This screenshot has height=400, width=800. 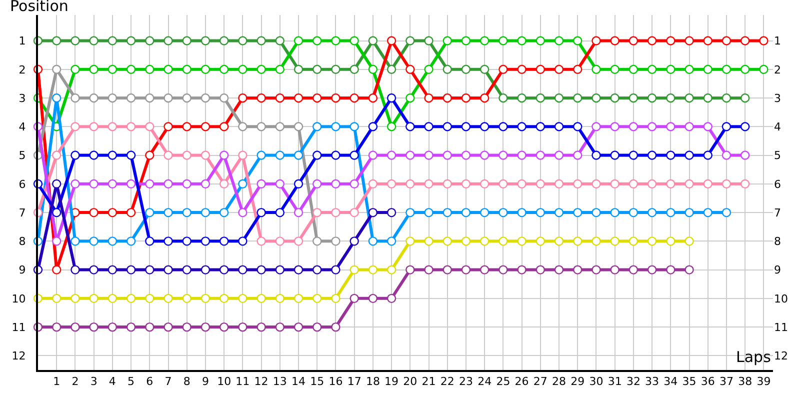 What do you see at coordinates (777, 69) in the screenshot?
I see `y2-tick-label: 2` at bounding box center [777, 69].